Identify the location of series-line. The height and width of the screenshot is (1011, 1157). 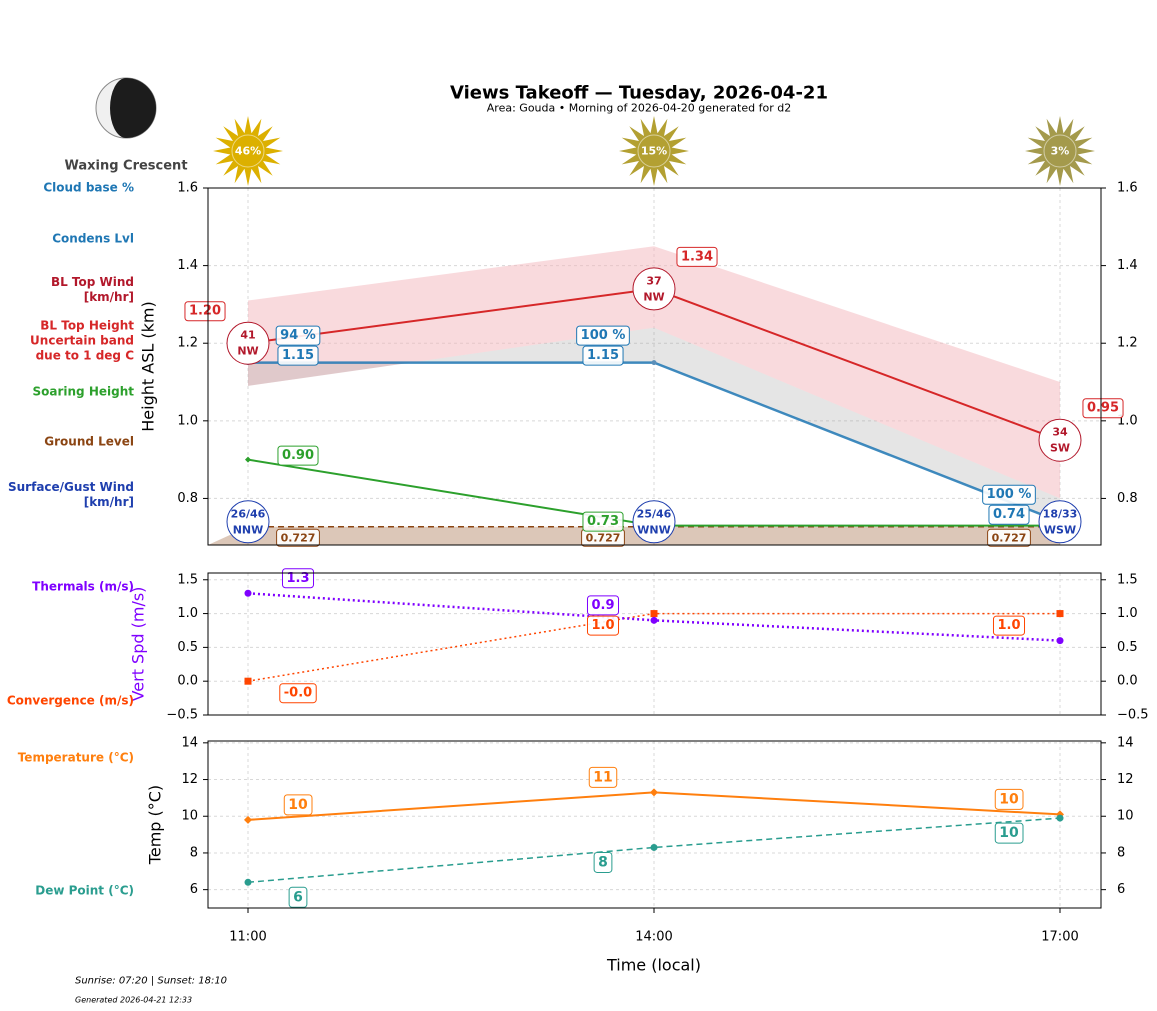
(654, 850).